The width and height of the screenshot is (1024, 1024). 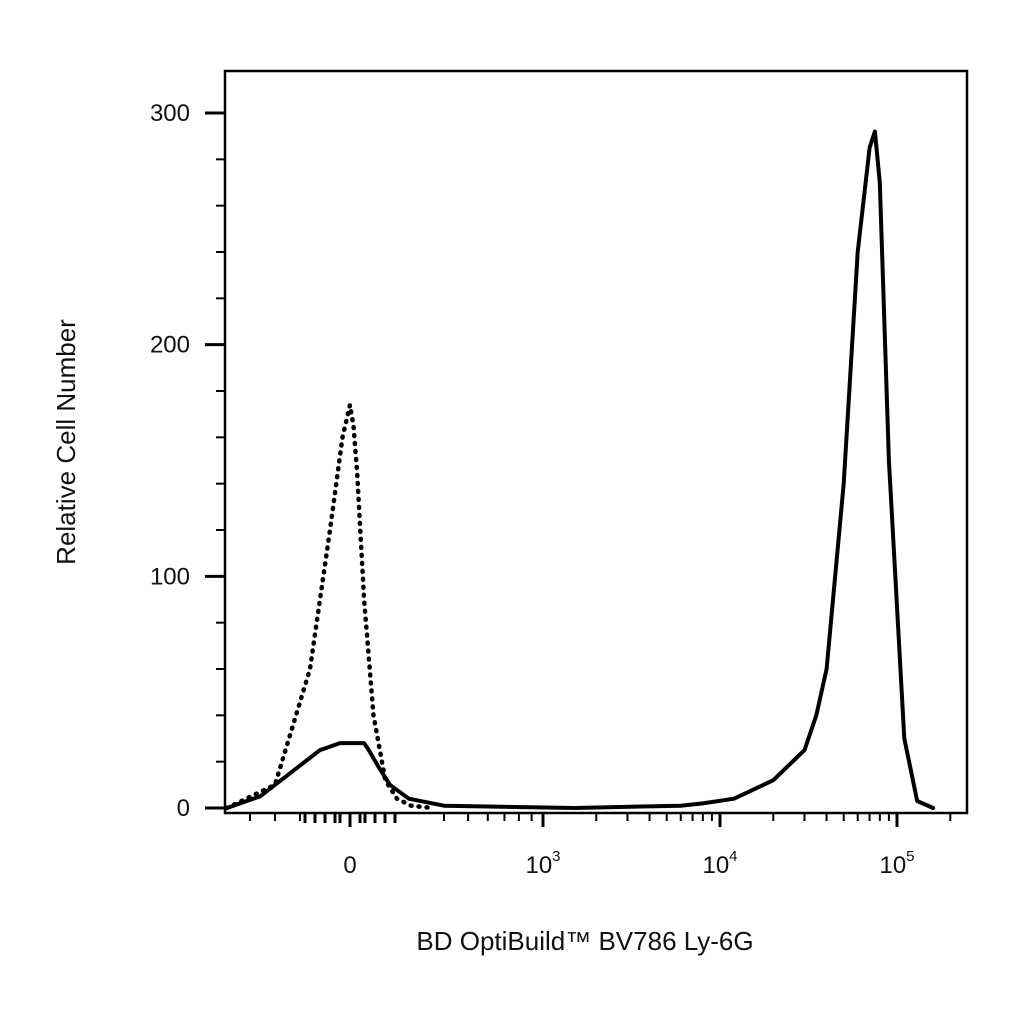 What do you see at coordinates (733, 856) in the screenshot?
I see `x-tick-exponent: 4` at bounding box center [733, 856].